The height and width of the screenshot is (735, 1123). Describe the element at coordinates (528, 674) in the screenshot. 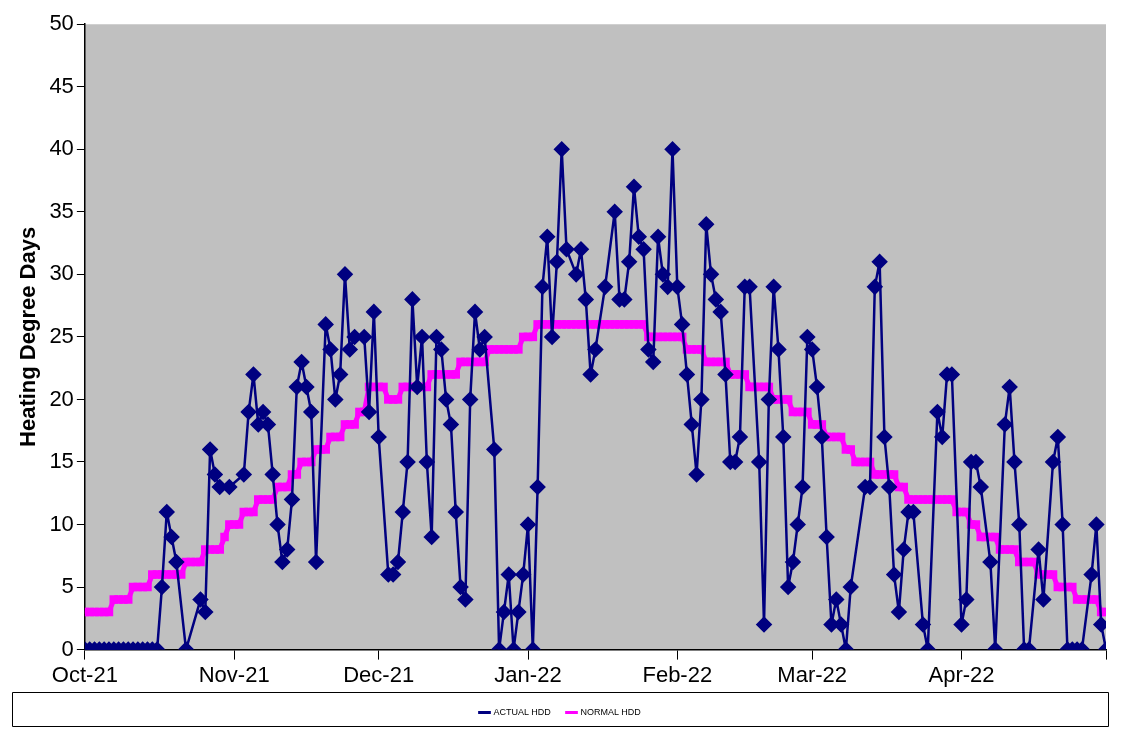

I see `x-tick-label: Jan-22` at that location.